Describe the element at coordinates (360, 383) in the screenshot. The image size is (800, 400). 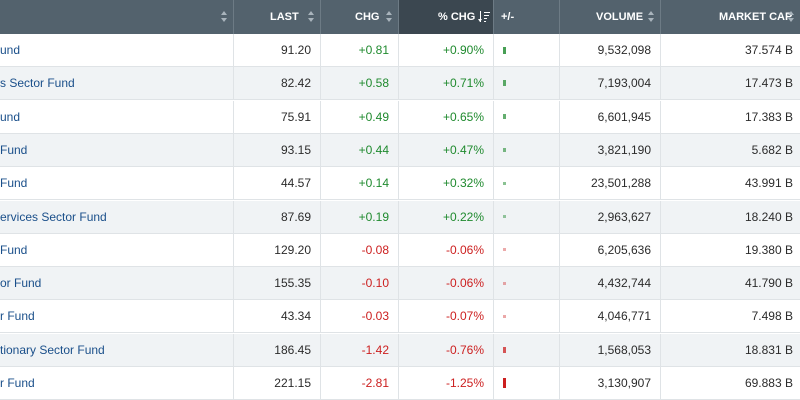
I see `change-value: -2.81` at that location.